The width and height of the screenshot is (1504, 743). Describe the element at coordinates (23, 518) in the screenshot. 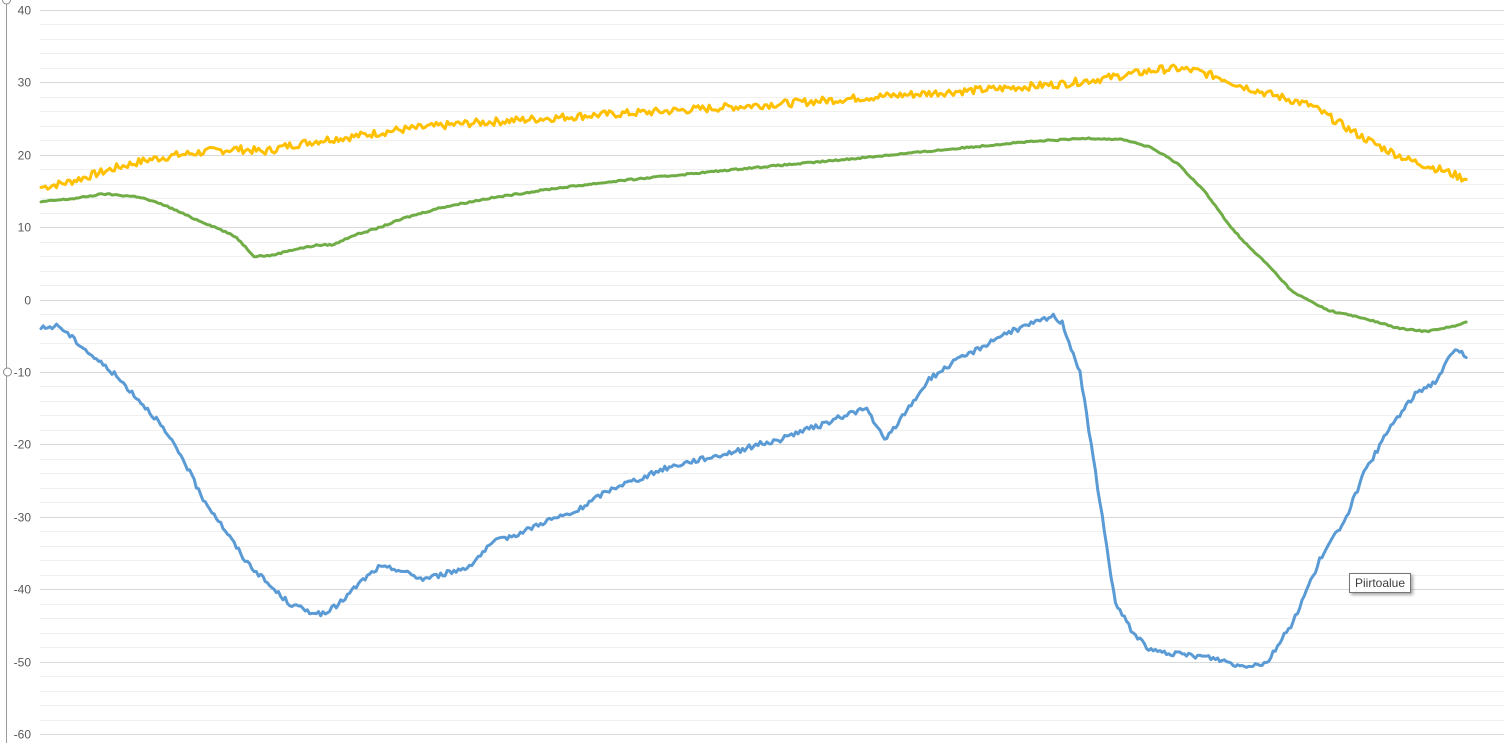

I see `y-tick-label: -30` at that location.